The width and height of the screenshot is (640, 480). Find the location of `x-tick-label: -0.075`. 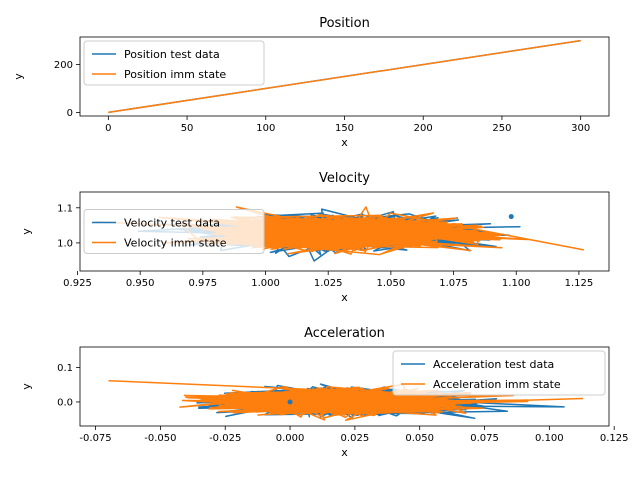

x-tick-label: -0.075 is located at coordinates (95, 438).